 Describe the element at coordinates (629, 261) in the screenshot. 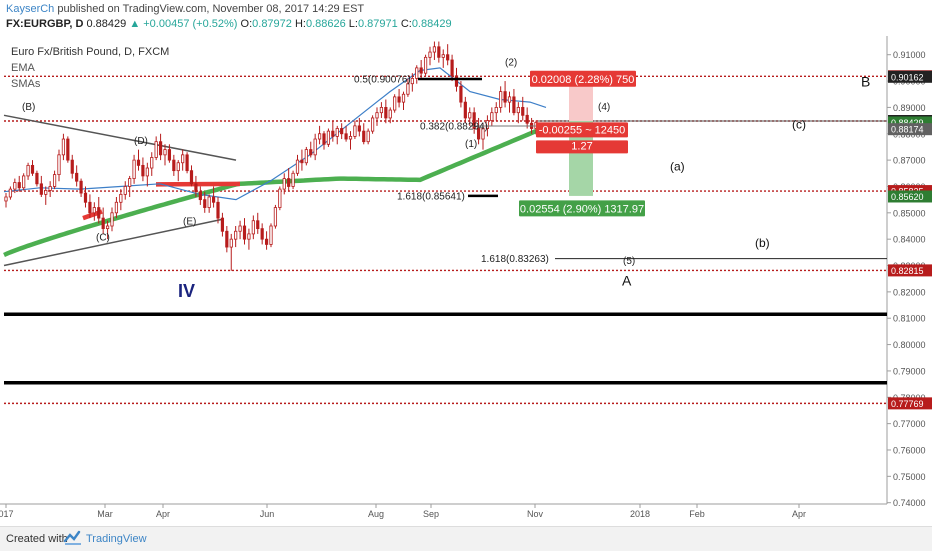

I see `wave-label: (5)` at that location.